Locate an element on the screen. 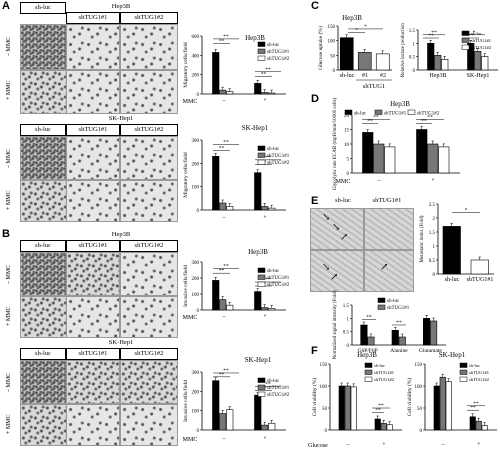 Image resolution: width=500 pixels, height=455 pixels. panel-letter-d: D is located at coordinates (315, 99).